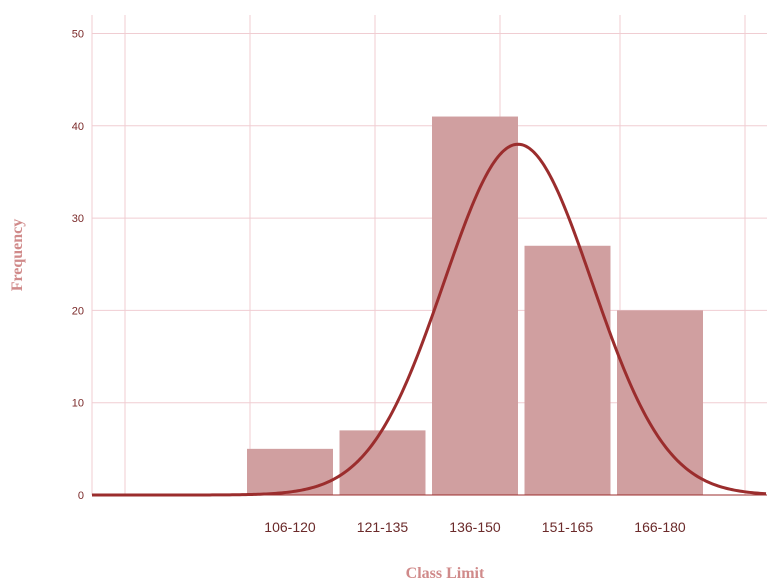 Image resolution: width=767 pixels, height=583 pixels. Describe the element at coordinates (17, 255) in the screenshot. I see `y-axis-title: Frequency` at that location.